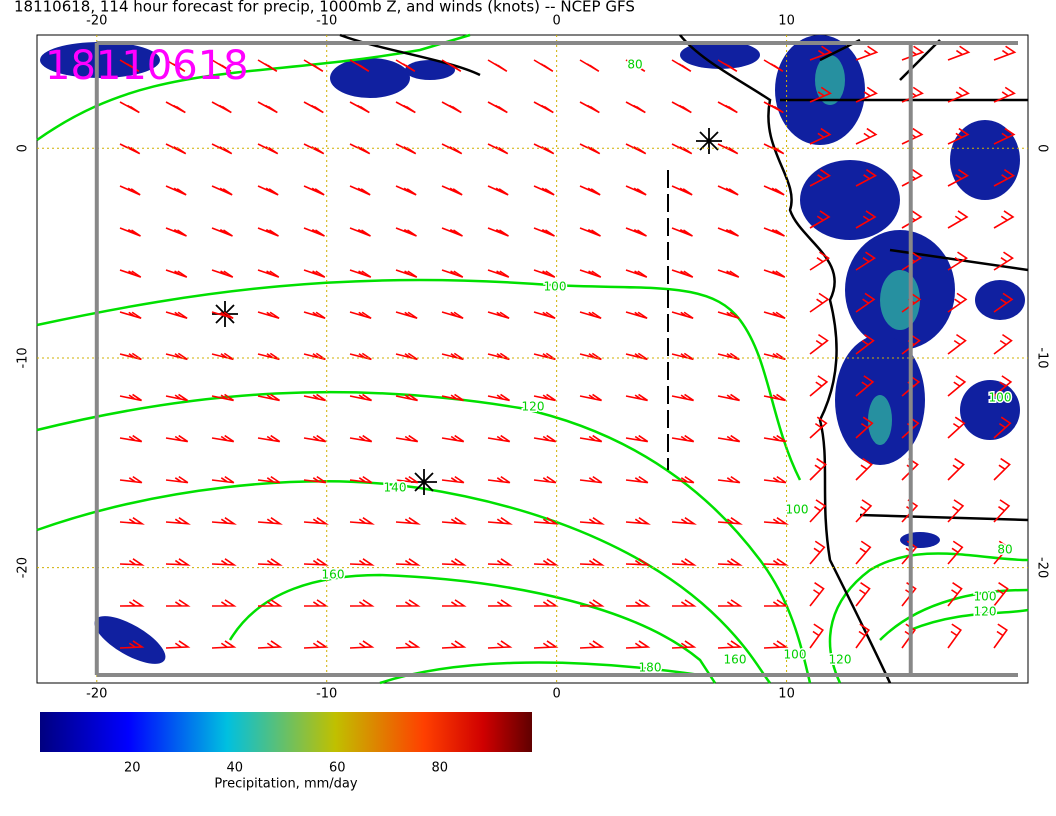 This screenshot has height=816, width=1056. What do you see at coordinates (840, 660) in the screenshot?
I see `contour-label: 120` at bounding box center [840, 660].